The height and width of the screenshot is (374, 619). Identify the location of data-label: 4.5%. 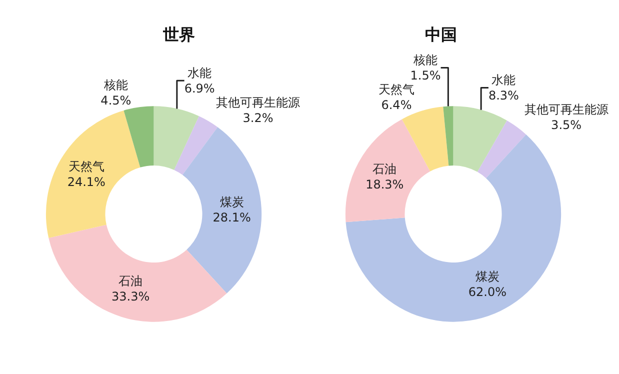
(116, 101).